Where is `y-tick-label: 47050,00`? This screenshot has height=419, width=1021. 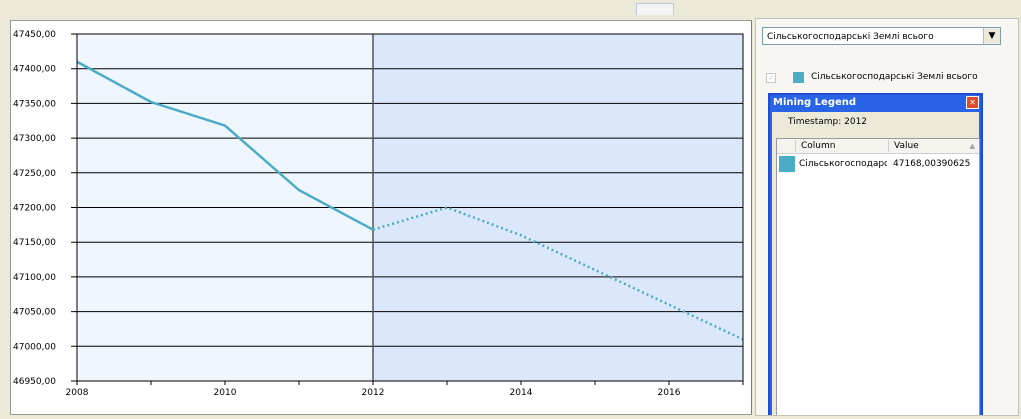
y-tick-label: 47050,00 is located at coordinates (34, 313).